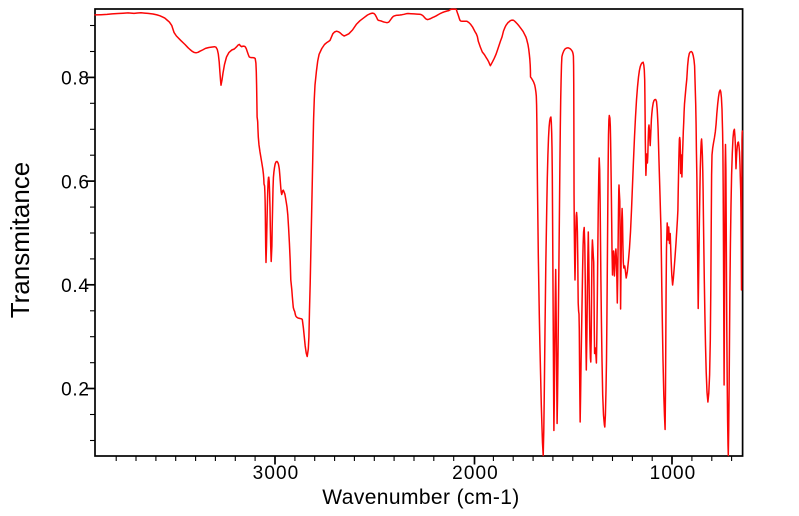  I want to click on svg-text: 3000, so click(276, 473).